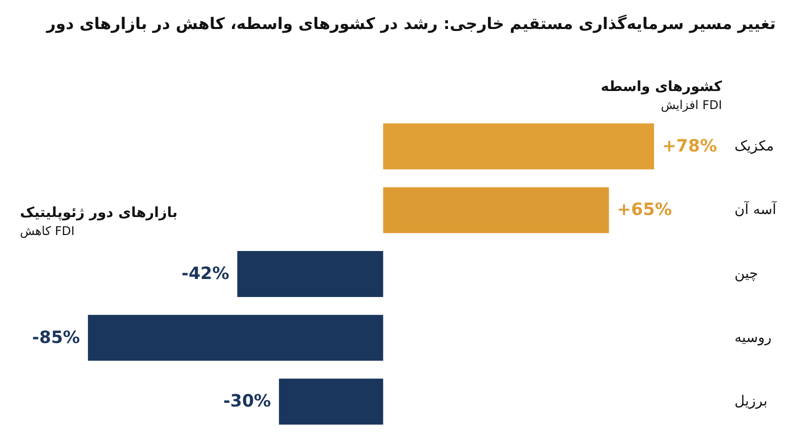 Image resolution: width=800 pixels, height=447 pixels. Describe the element at coordinates (661, 87) in the screenshot. I see `text: کشورهای واسطه` at that location.